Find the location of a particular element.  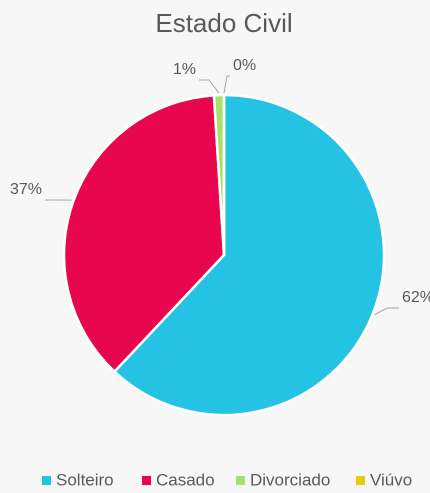

legend-label: Casado is located at coordinates (185, 479).